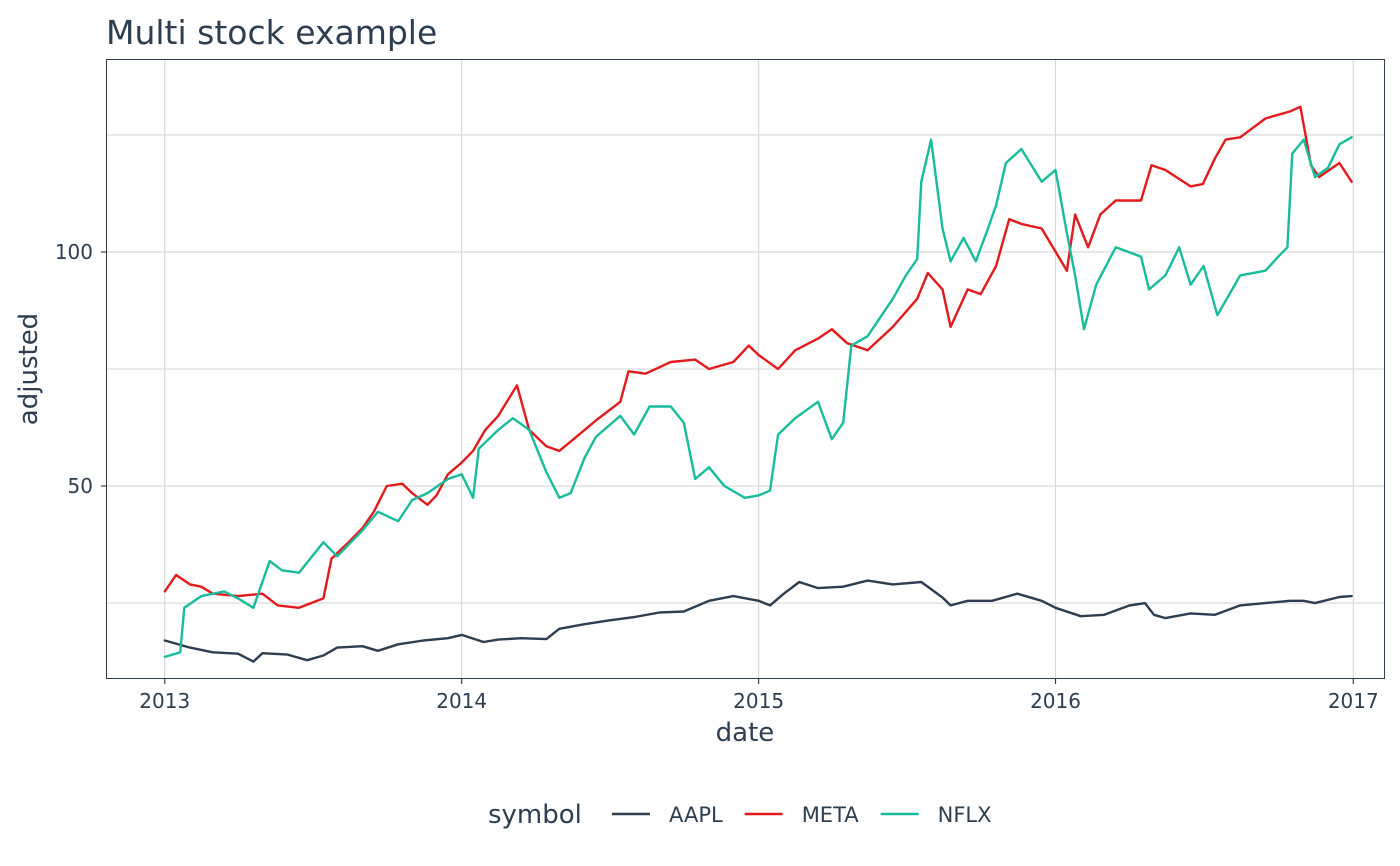 The height and width of the screenshot is (866, 1400). Describe the element at coordinates (29, 369) in the screenshot. I see `y-axis-title: adjusted` at that location.